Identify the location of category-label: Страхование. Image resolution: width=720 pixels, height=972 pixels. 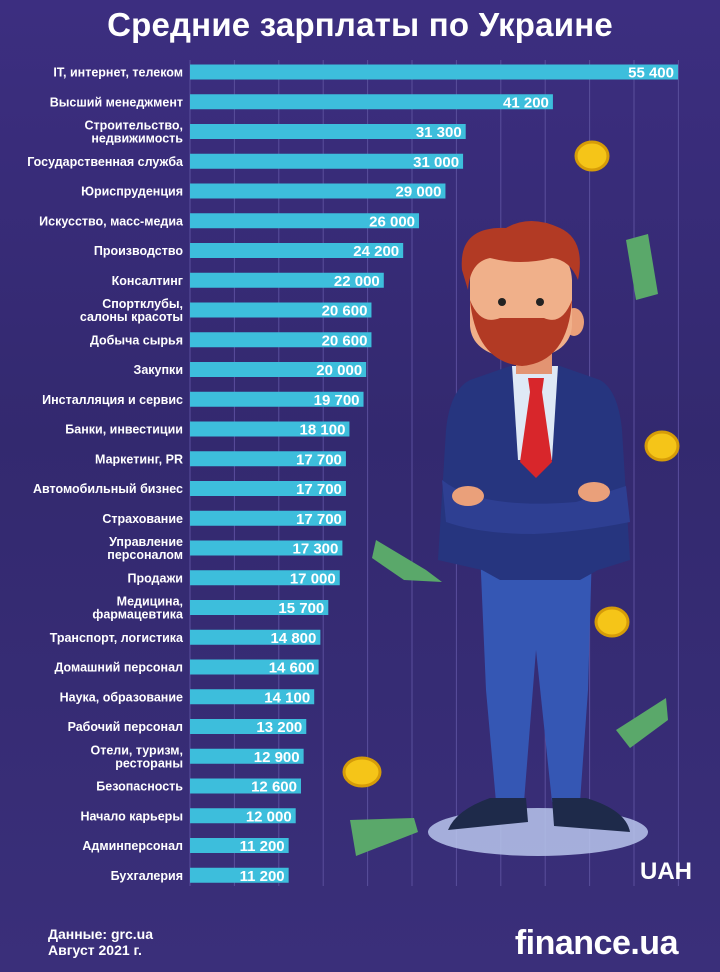
(142, 519).